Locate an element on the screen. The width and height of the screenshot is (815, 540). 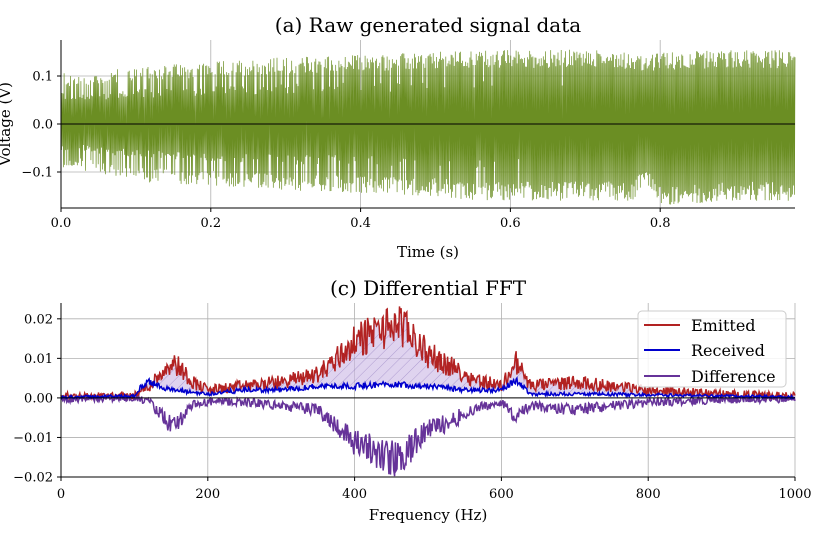
x-ticks-c: 0 200 400 600 800 1000 is located at coordinates (434, 489).